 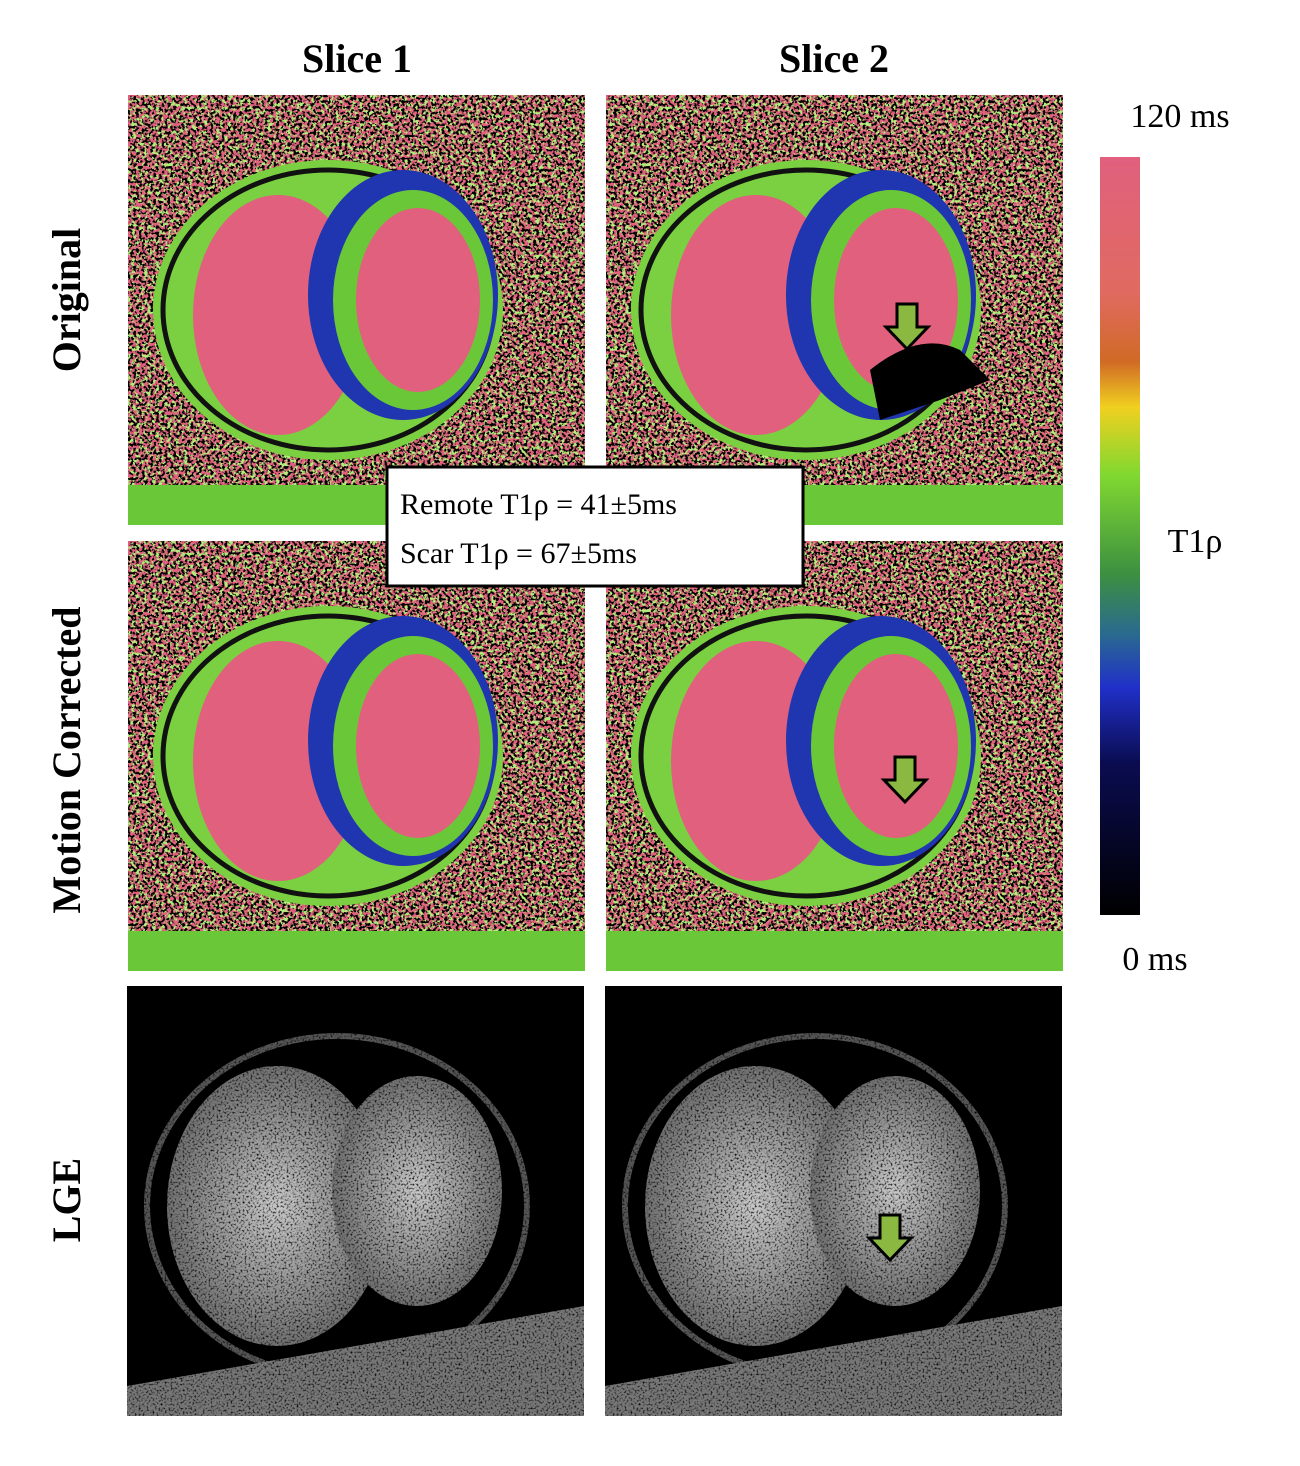 I want to click on row-label: Motion Corrected, so click(x=66, y=760).